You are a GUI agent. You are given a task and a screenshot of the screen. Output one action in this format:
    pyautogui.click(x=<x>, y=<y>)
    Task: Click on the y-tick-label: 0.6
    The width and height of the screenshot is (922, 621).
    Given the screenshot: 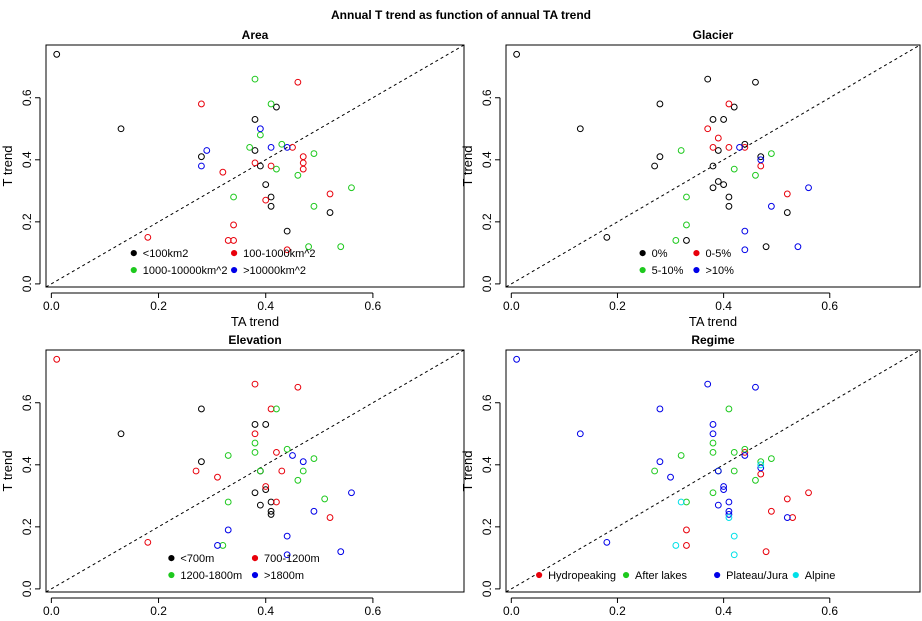 What is the action you would take?
    pyautogui.click(x=27, y=97)
    